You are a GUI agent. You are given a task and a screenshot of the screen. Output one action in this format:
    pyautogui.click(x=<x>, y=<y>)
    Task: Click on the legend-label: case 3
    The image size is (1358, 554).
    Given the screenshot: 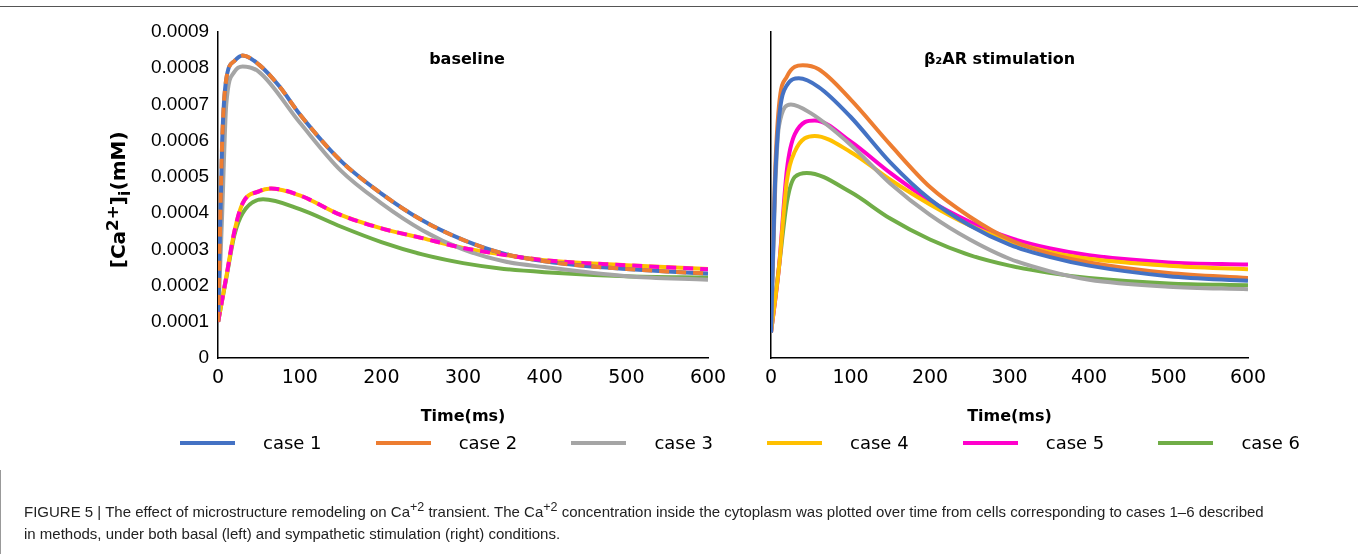 What is the action you would take?
    pyautogui.click(x=683, y=442)
    